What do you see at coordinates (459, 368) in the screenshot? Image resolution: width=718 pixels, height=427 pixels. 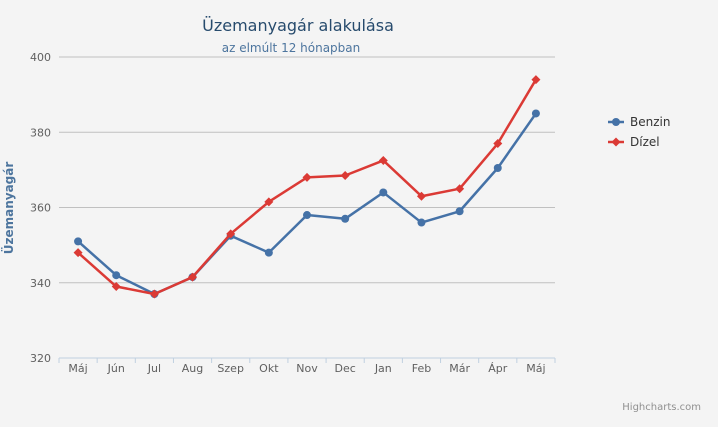 I see `x-tick-label: Már` at bounding box center [459, 368].